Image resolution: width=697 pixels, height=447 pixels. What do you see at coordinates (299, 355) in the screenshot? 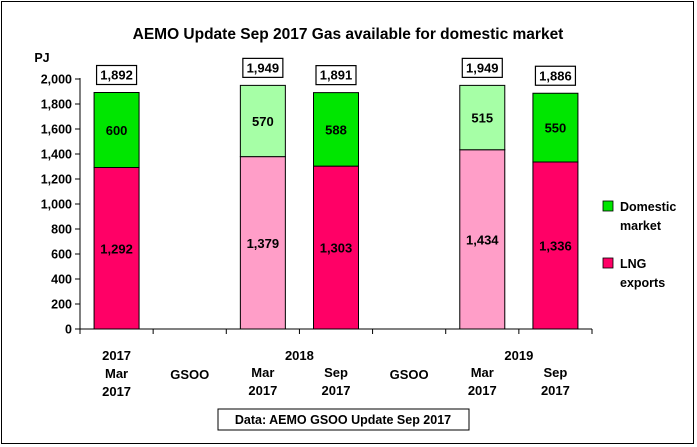
I see `x-group-label: 2018` at bounding box center [299, 355].